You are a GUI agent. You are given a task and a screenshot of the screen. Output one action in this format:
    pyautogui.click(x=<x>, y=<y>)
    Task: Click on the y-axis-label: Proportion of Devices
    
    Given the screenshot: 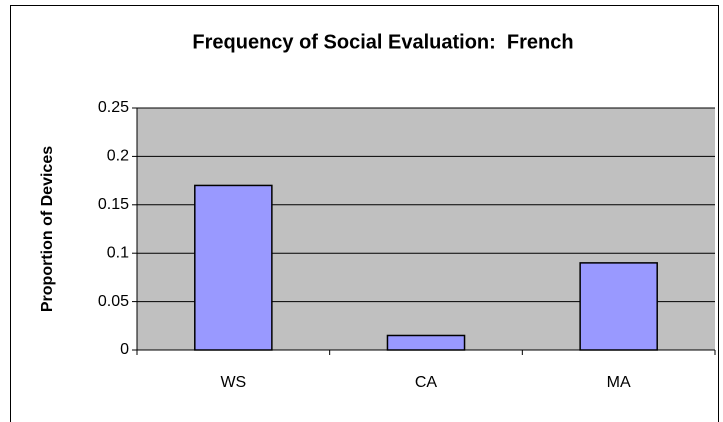 What is the action you would take?
    pyautogui.click(x=47, y=229)
    